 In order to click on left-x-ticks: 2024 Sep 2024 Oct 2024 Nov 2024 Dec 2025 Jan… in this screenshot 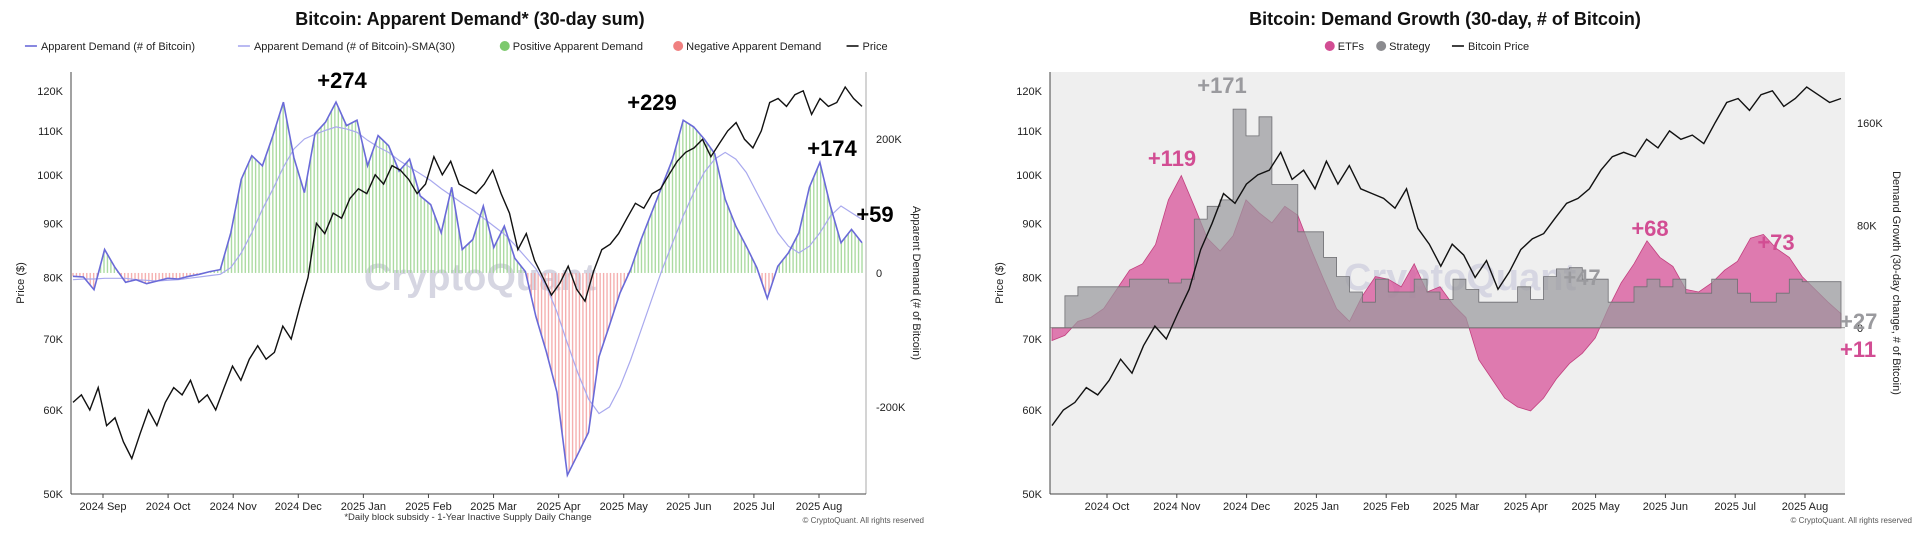, I will do `click(460, 503)`.